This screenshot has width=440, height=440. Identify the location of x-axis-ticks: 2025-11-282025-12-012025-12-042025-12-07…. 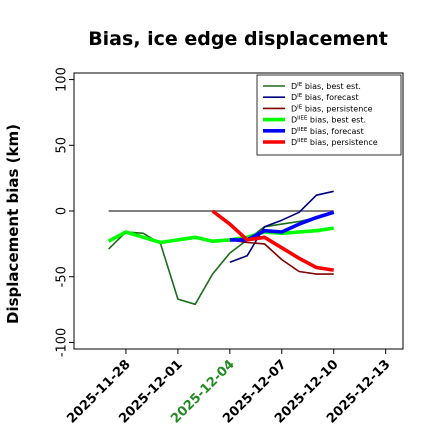
(229, 388).